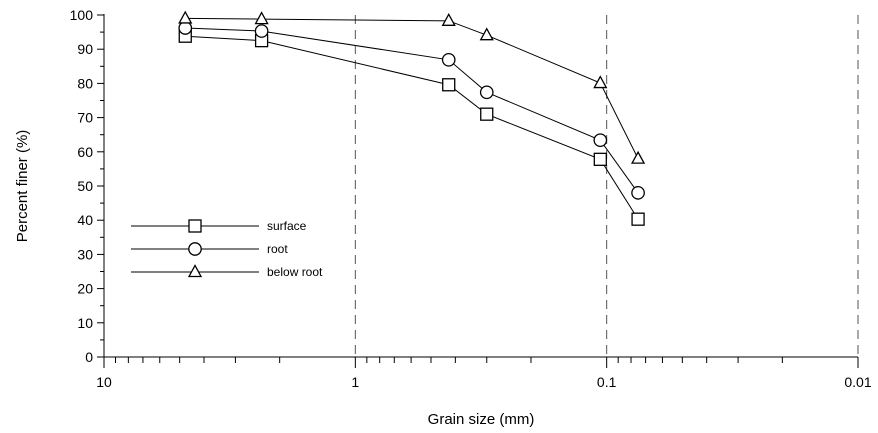 Image resolution: width=878 pixels, height=433 pixels. Describe the element at coordinates (355, 382) in the screenshot. I see `x-tick-label: 1` at that location.